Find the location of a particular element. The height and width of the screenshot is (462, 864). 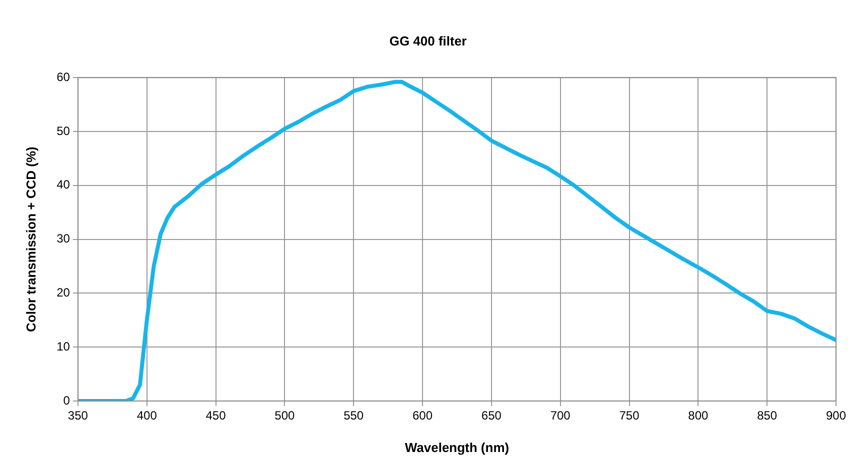

x-tick-label: 700 is located at coordinates (560, 415).